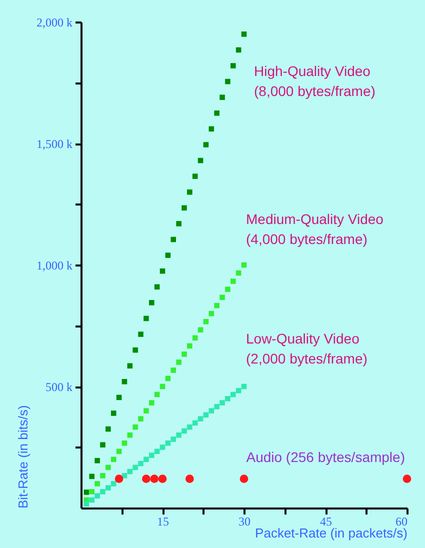  I want to click on series-label: High-Quality Video (8,000 bytes/frame), so click(315, 81).